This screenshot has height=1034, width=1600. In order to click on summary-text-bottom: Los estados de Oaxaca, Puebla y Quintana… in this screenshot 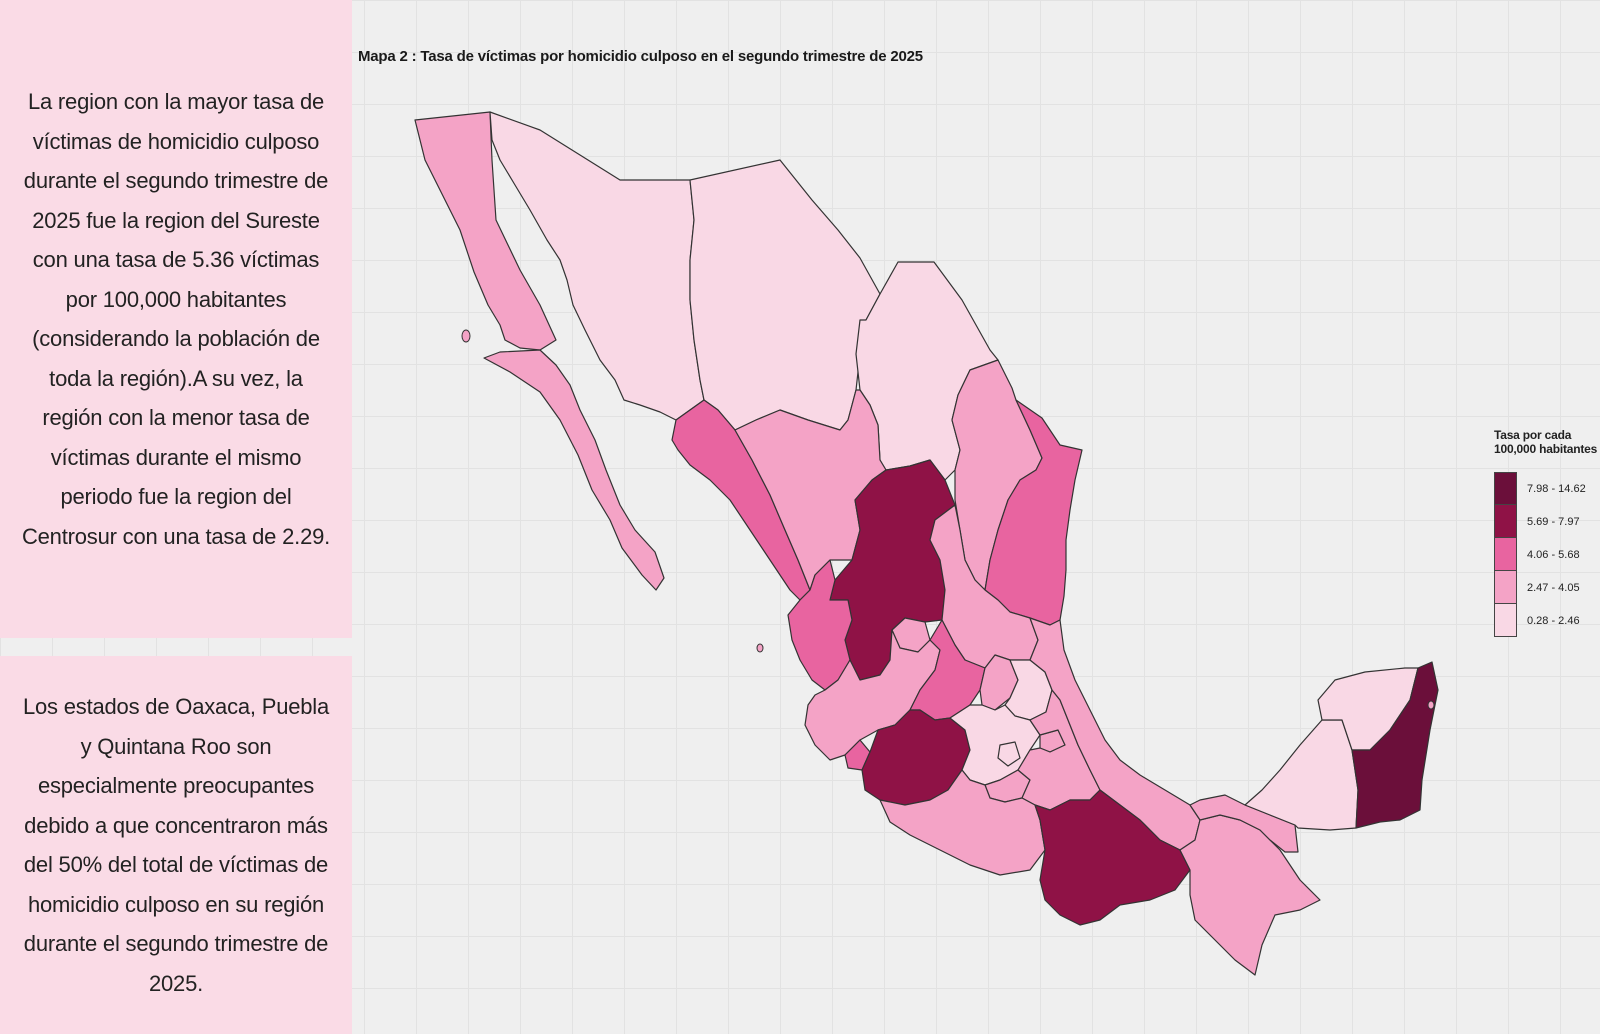, I will do `click(176, 845)`.